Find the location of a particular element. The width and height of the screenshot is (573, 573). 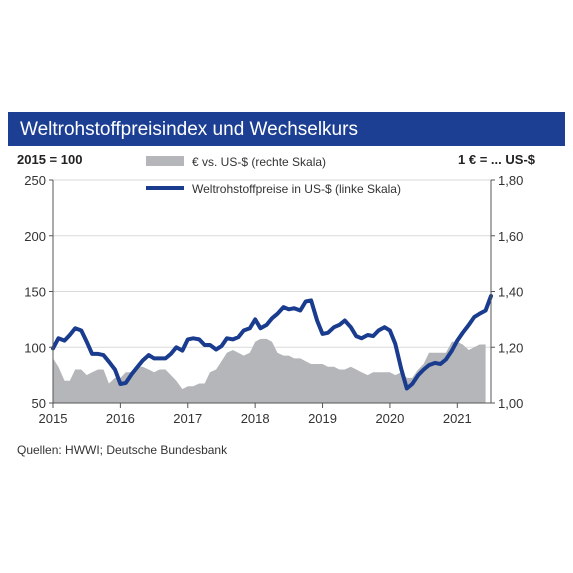

y-right-tick-label: 1,60 is located at coordinates (510, 236).